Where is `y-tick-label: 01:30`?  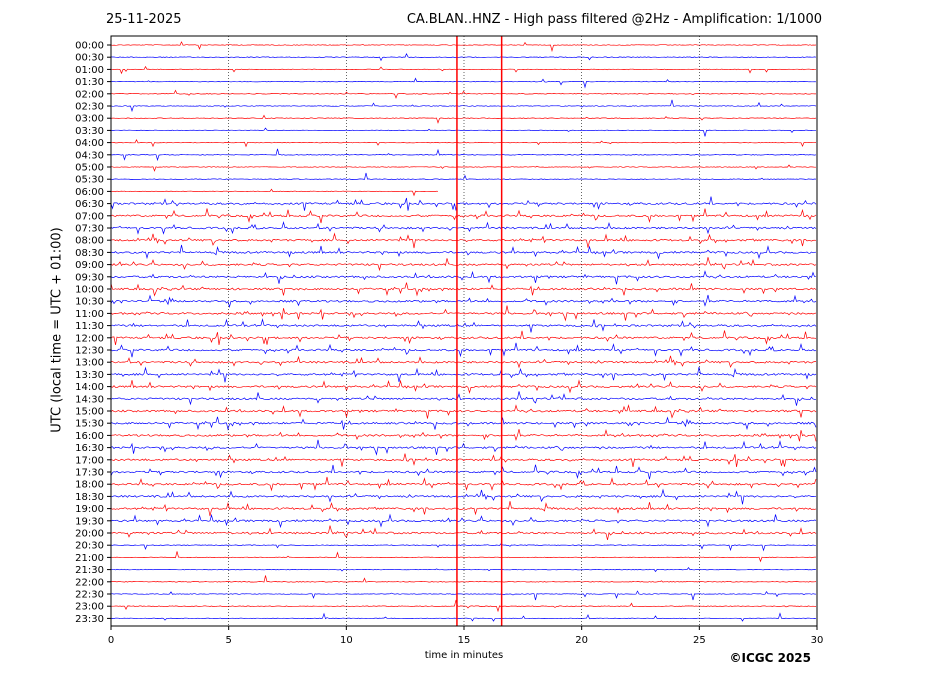
y-tick-label: 01:30 is located at coordinates (89, 82).